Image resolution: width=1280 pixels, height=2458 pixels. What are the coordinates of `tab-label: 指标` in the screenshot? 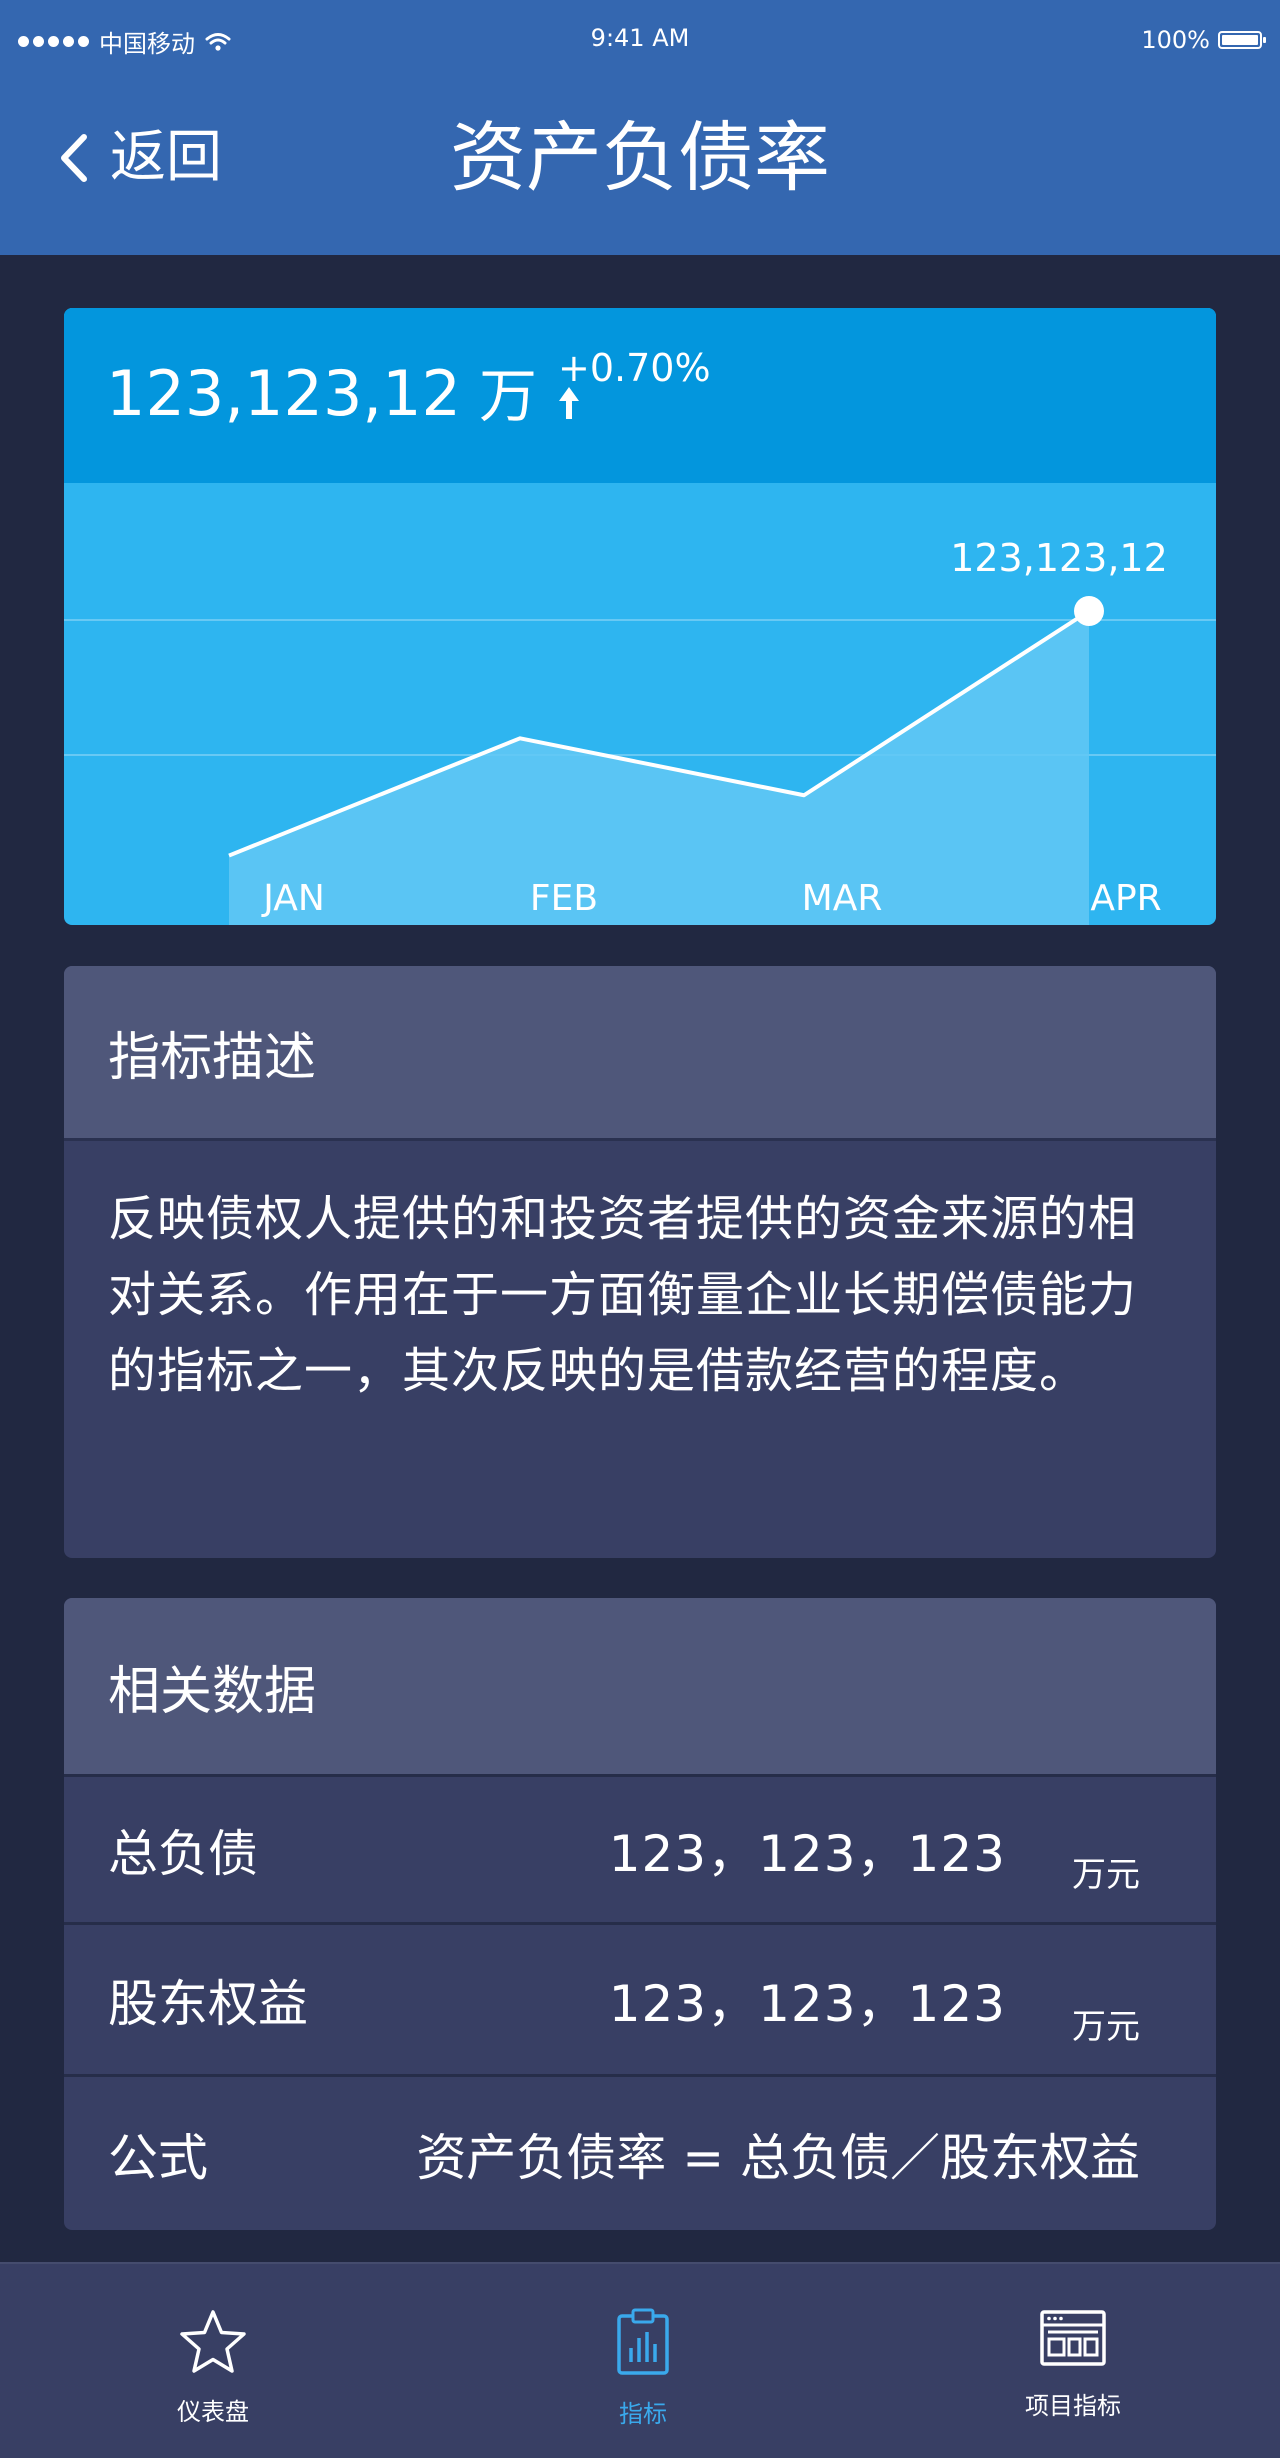 It's located at (643, 2414).